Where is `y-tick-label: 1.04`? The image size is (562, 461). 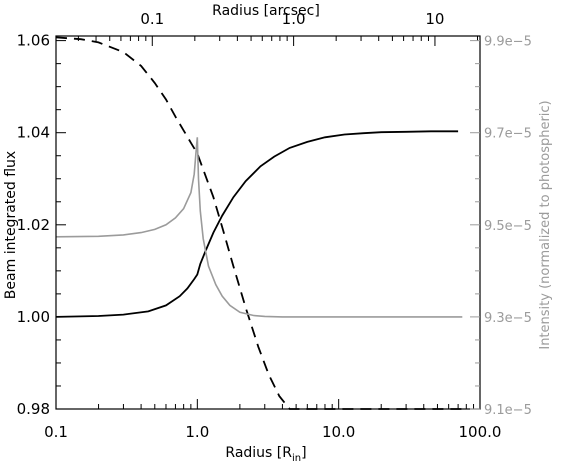
y-tick-label: 1.04 is located at coordinates (33, 133).